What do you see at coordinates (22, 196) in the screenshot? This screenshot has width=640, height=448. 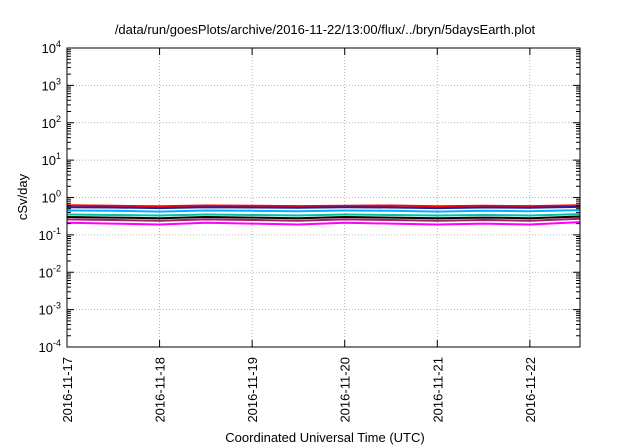 I see `y-axis-label: cSv/day` at bounding box center [22, 196].